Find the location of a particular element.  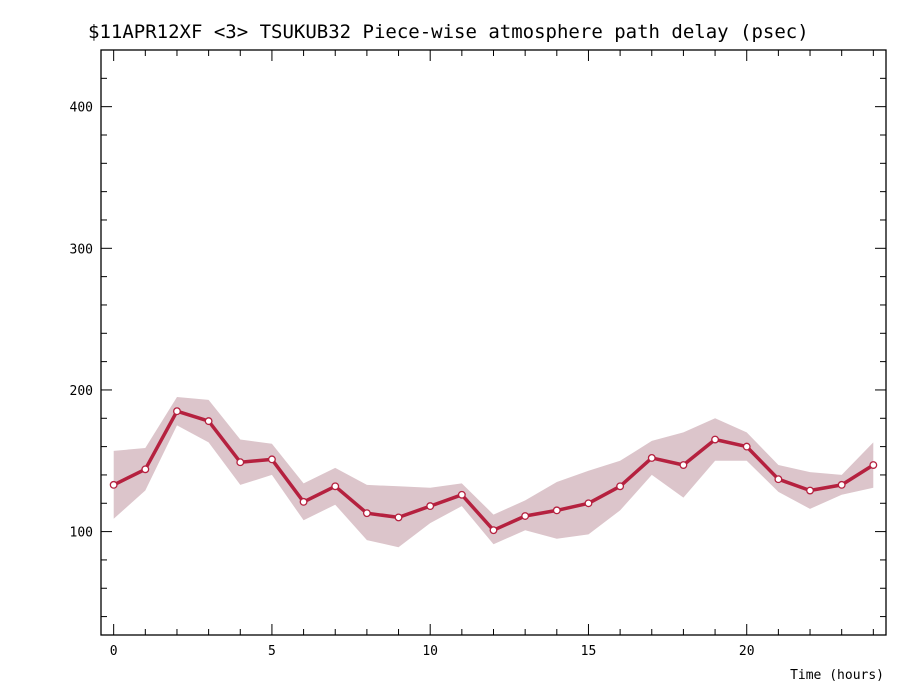

x-tick-label: 15 is located at coordinates (589, 651).